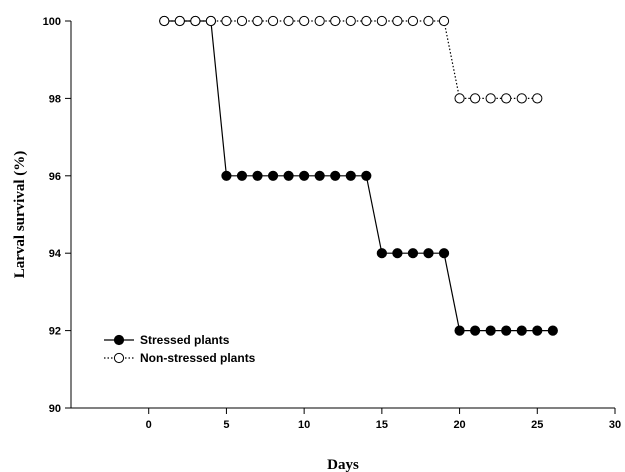 This screenshot has height=472, width=625. Describe the element at coordinates (226, 425) in the screenshot. I see `x-tick-label: 5` at that location.